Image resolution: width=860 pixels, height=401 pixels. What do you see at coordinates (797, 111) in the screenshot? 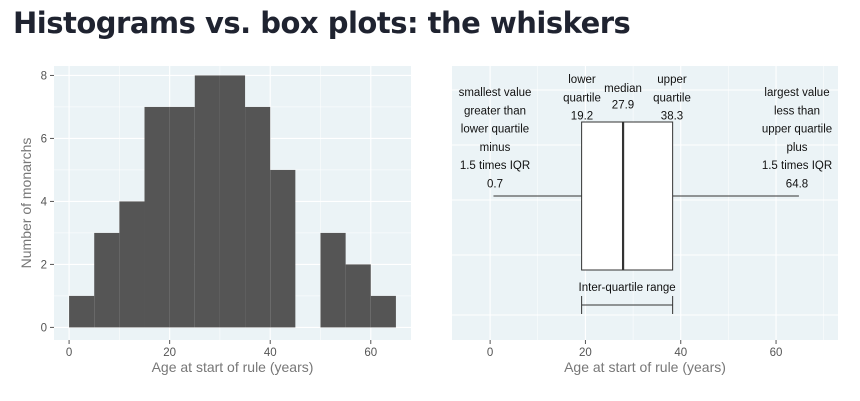
I see `max-whisker-annotation: less than` at bounding box center [797, 111].